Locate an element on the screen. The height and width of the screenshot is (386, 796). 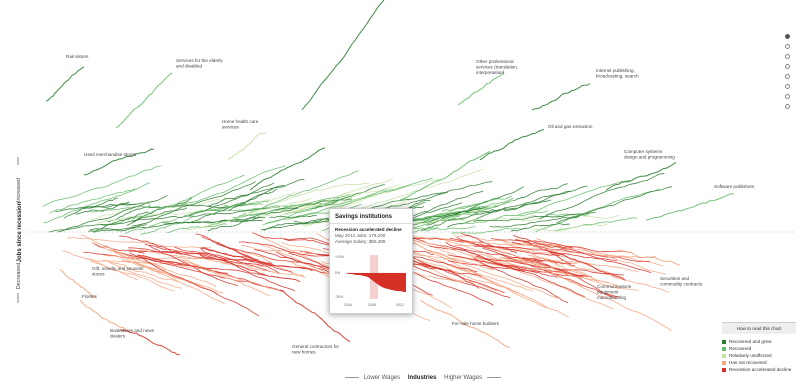
legend-title: How to read this chart is located at coordinates (759, 328).